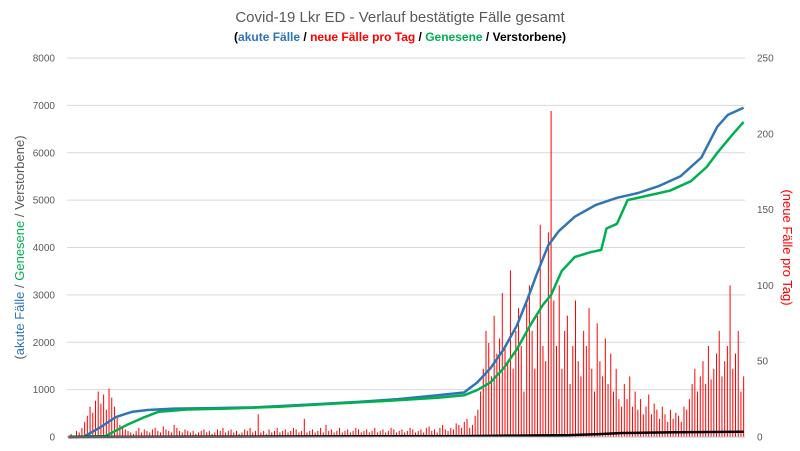 This screenshot has width=800, height=451. What do you see at coordinates (19, 177) in the screenshot?
I see `ylabel-left-part: / Verstorbene)` at bounding box center [19, 177].